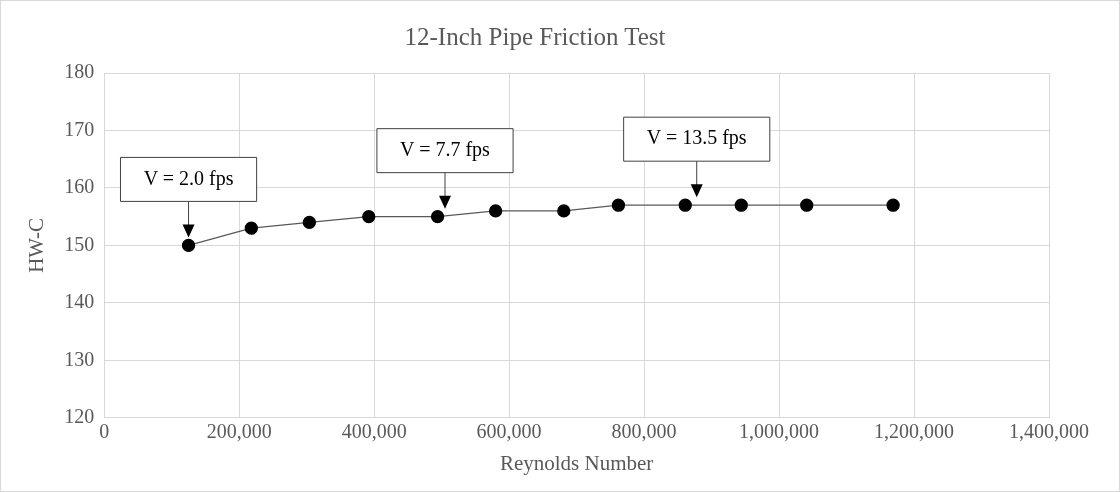 Image resolution: width=1120 pixels, height=492 pixels. I want to click on annotation: V = 7.7 fps, so click(445, 149).